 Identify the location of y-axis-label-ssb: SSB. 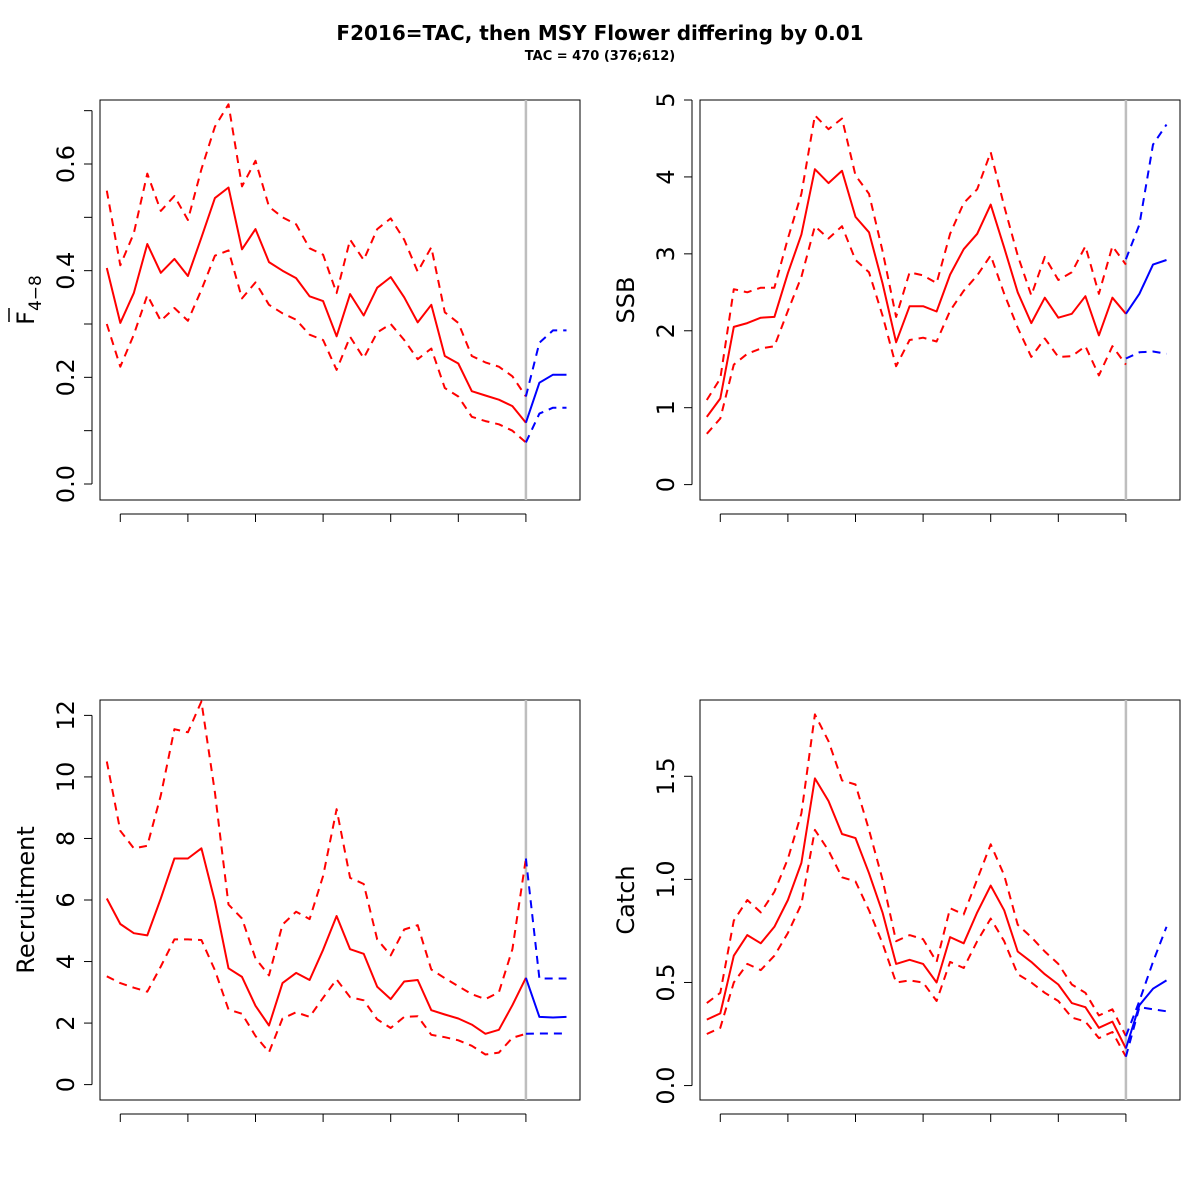
(626, 300).